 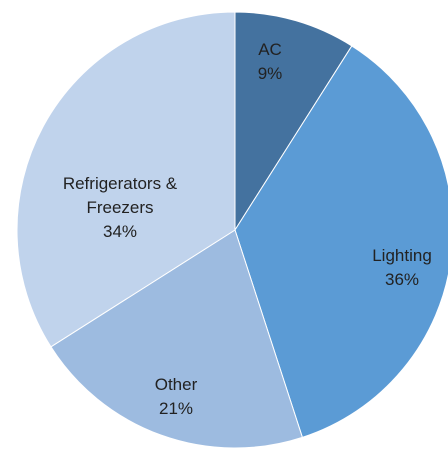 I want to click on slice-label: Refrigerators & Freezers 34%, so click(x=120, y=208).